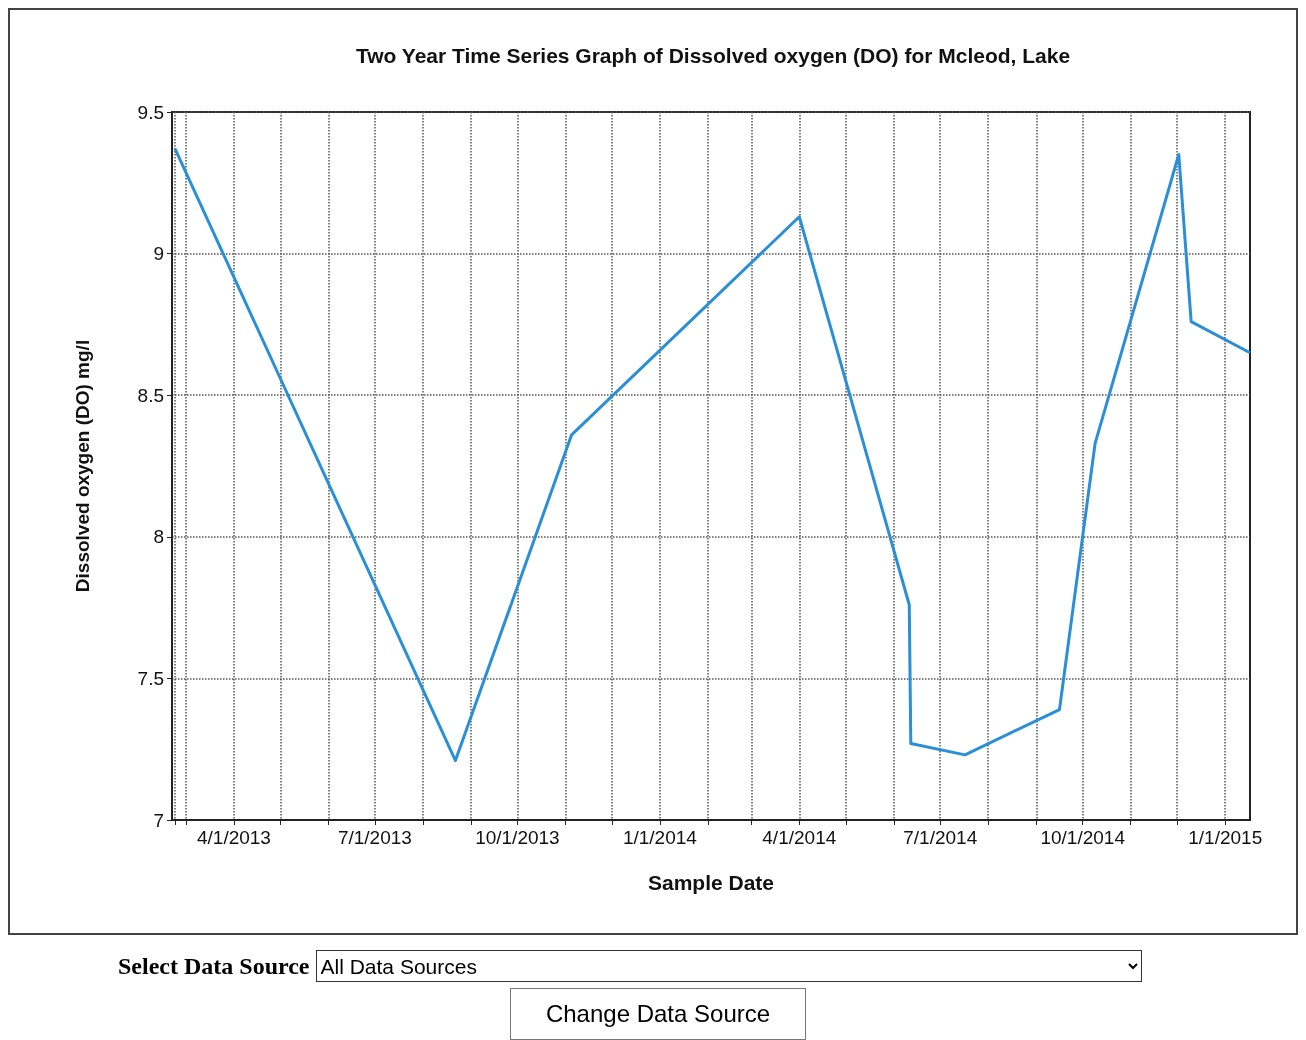 This screenshot has height=1040, width=1306. I want to click on x-tick-label: 10/1/2013, so click(517, 837).